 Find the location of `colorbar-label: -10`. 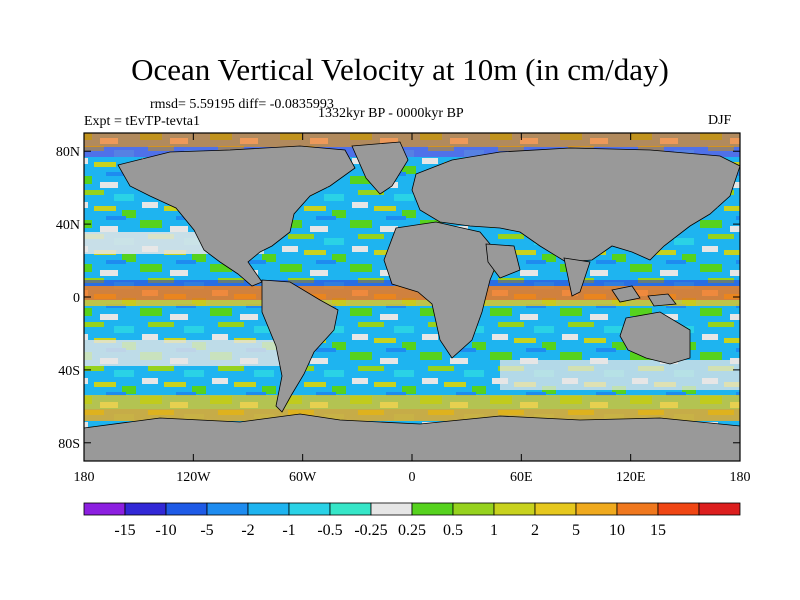

colorbar-label: -10 is located at coordinates (165, 530).